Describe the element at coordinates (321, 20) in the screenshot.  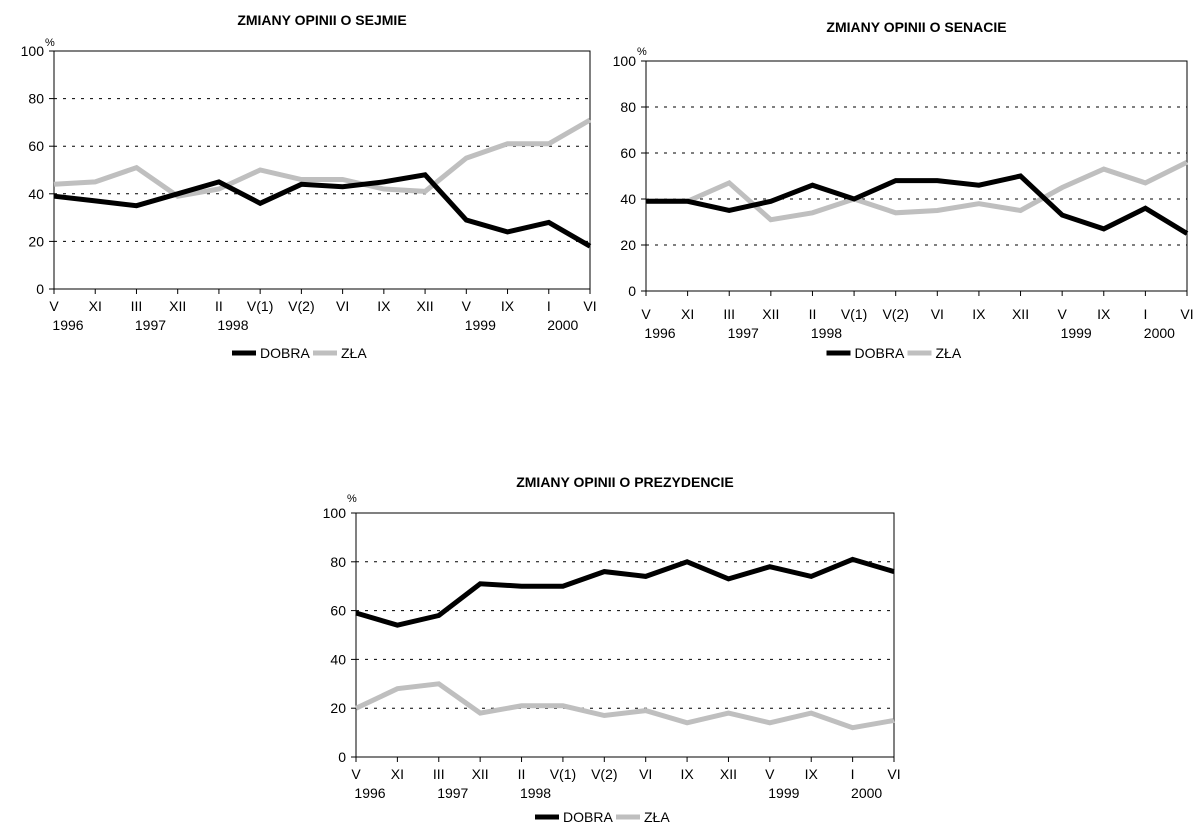
I see `chart-title: ZMIANY OPINII O SEJMIE` at that location.